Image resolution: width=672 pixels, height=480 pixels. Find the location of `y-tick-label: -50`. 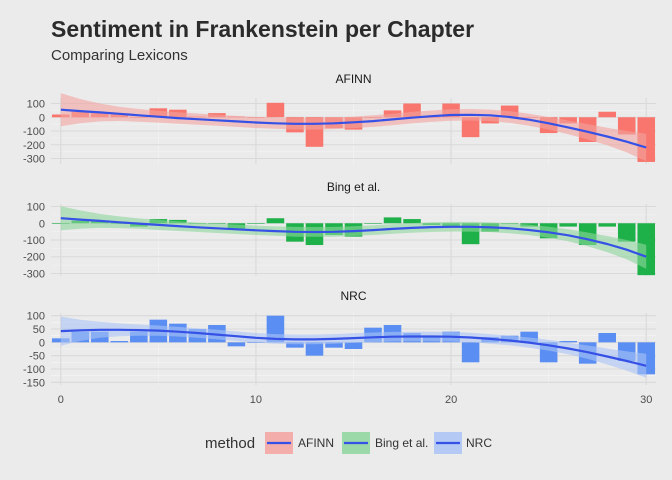

y-tick-label: -50 is located at coordinates (37, 357).